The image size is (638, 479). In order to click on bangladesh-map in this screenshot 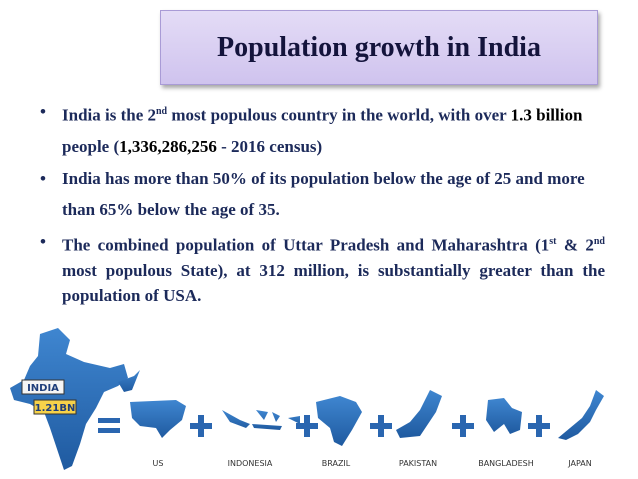, I will do `click(504, 416)`.